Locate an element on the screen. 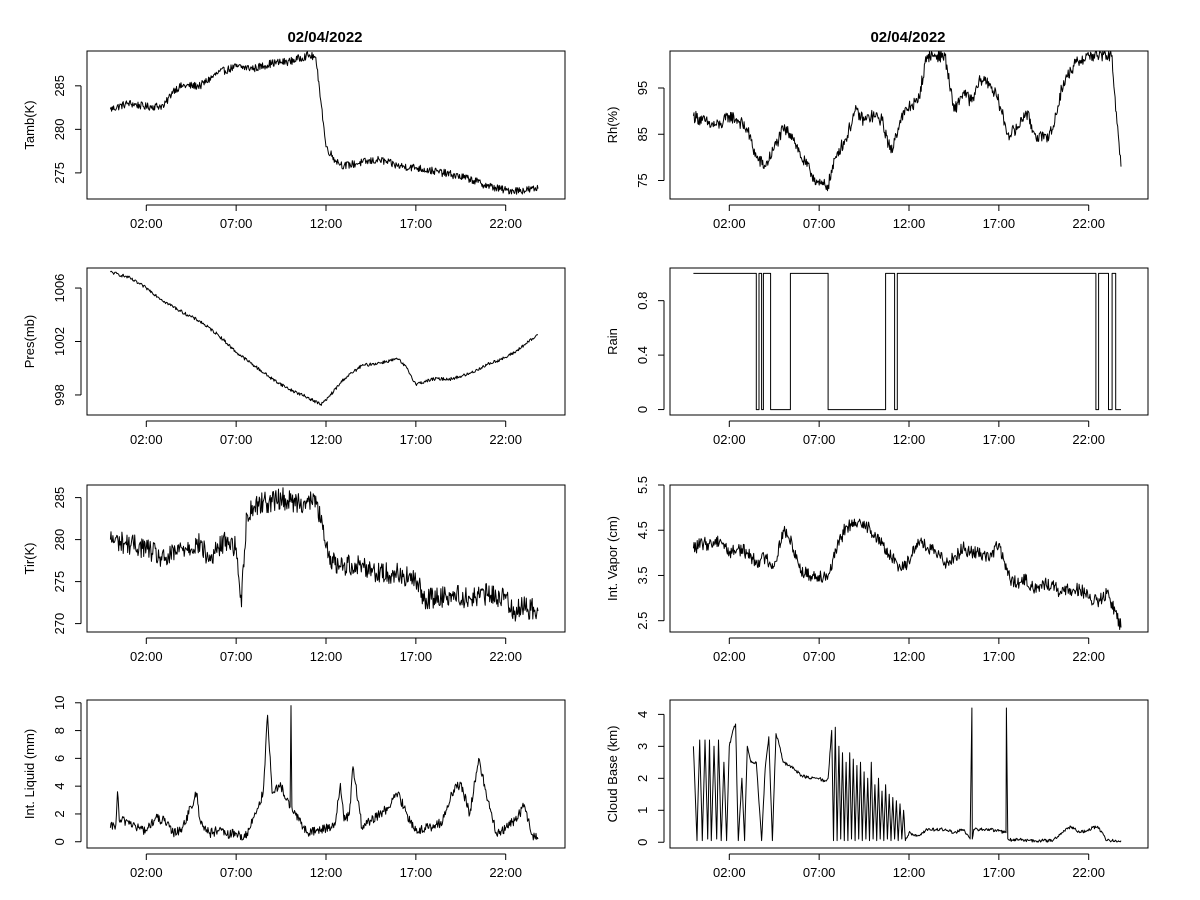 This screenshot has width=1200, height=900. vapor-x-tick-label: 12:00 is located at coordinates (909, 656).